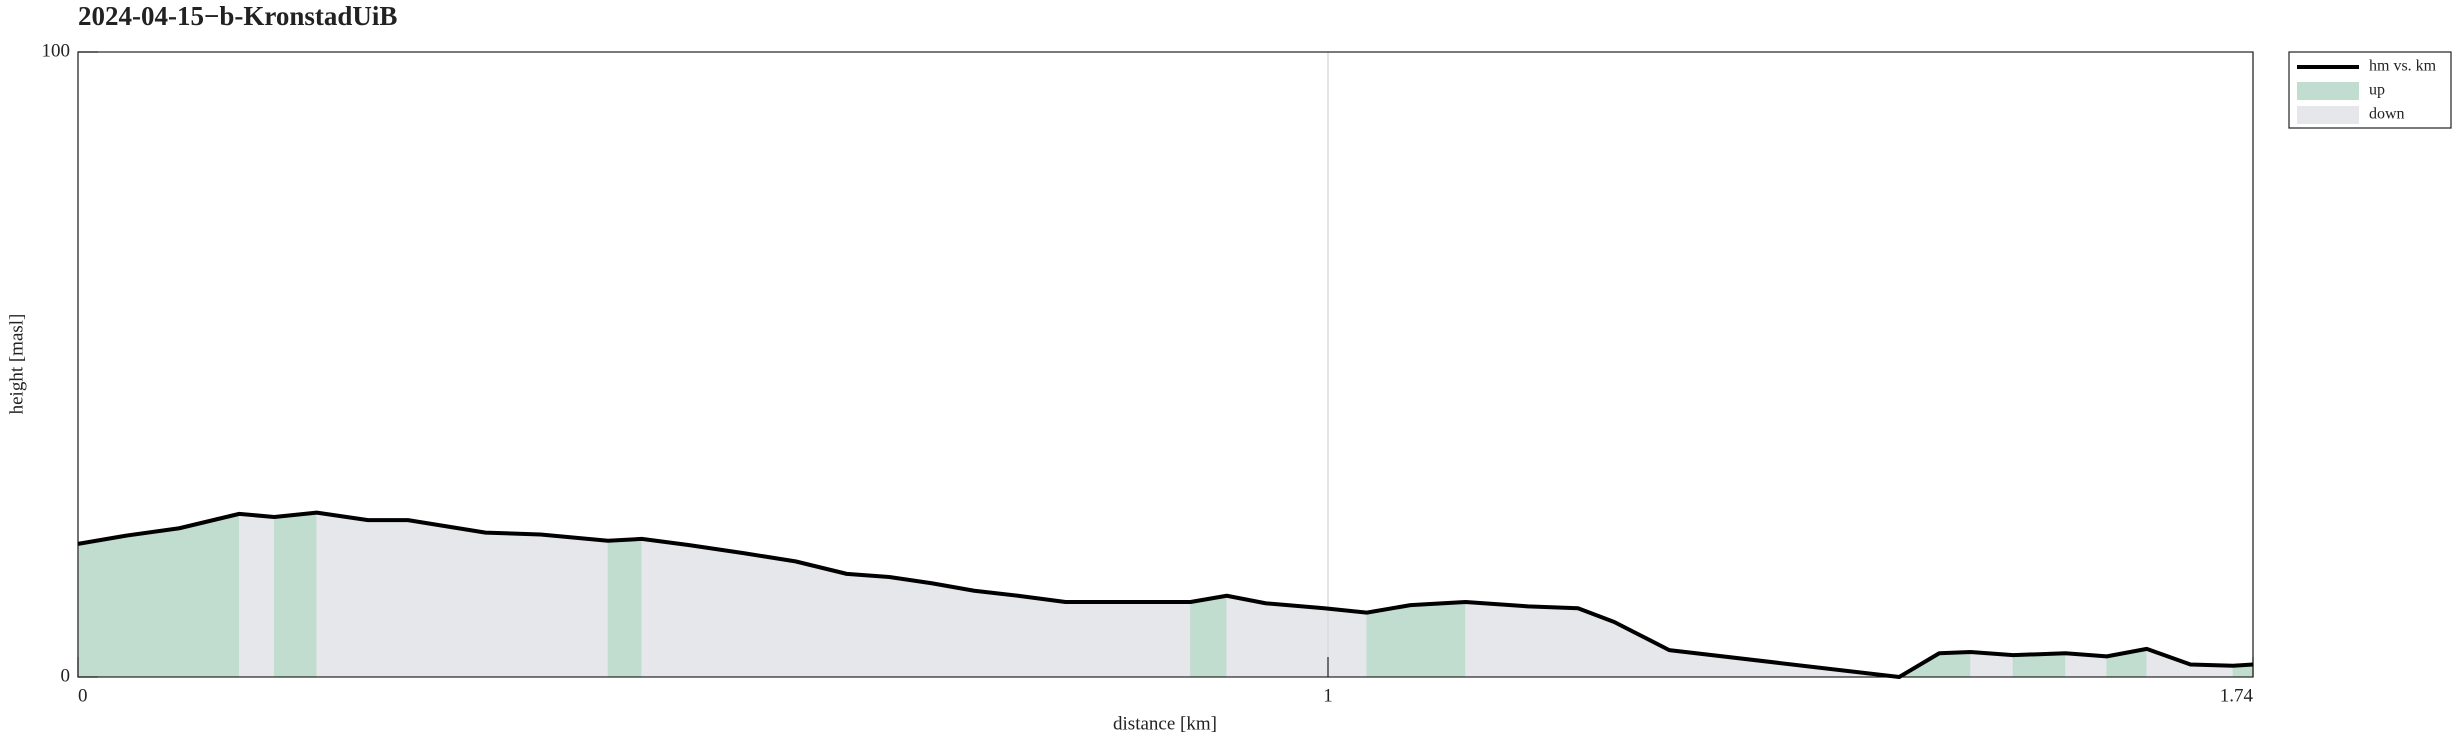  I want to click on y-tick-label: 0, so click(66, 675).